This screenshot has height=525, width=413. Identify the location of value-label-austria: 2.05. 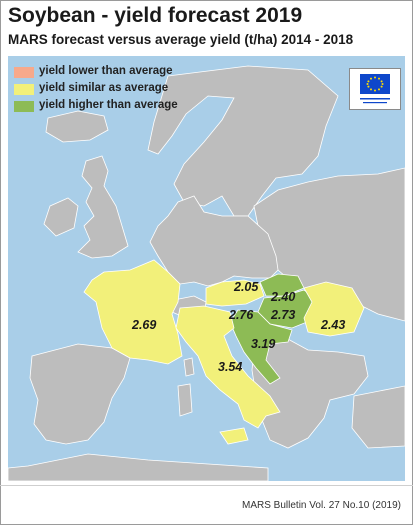
(246, 287).